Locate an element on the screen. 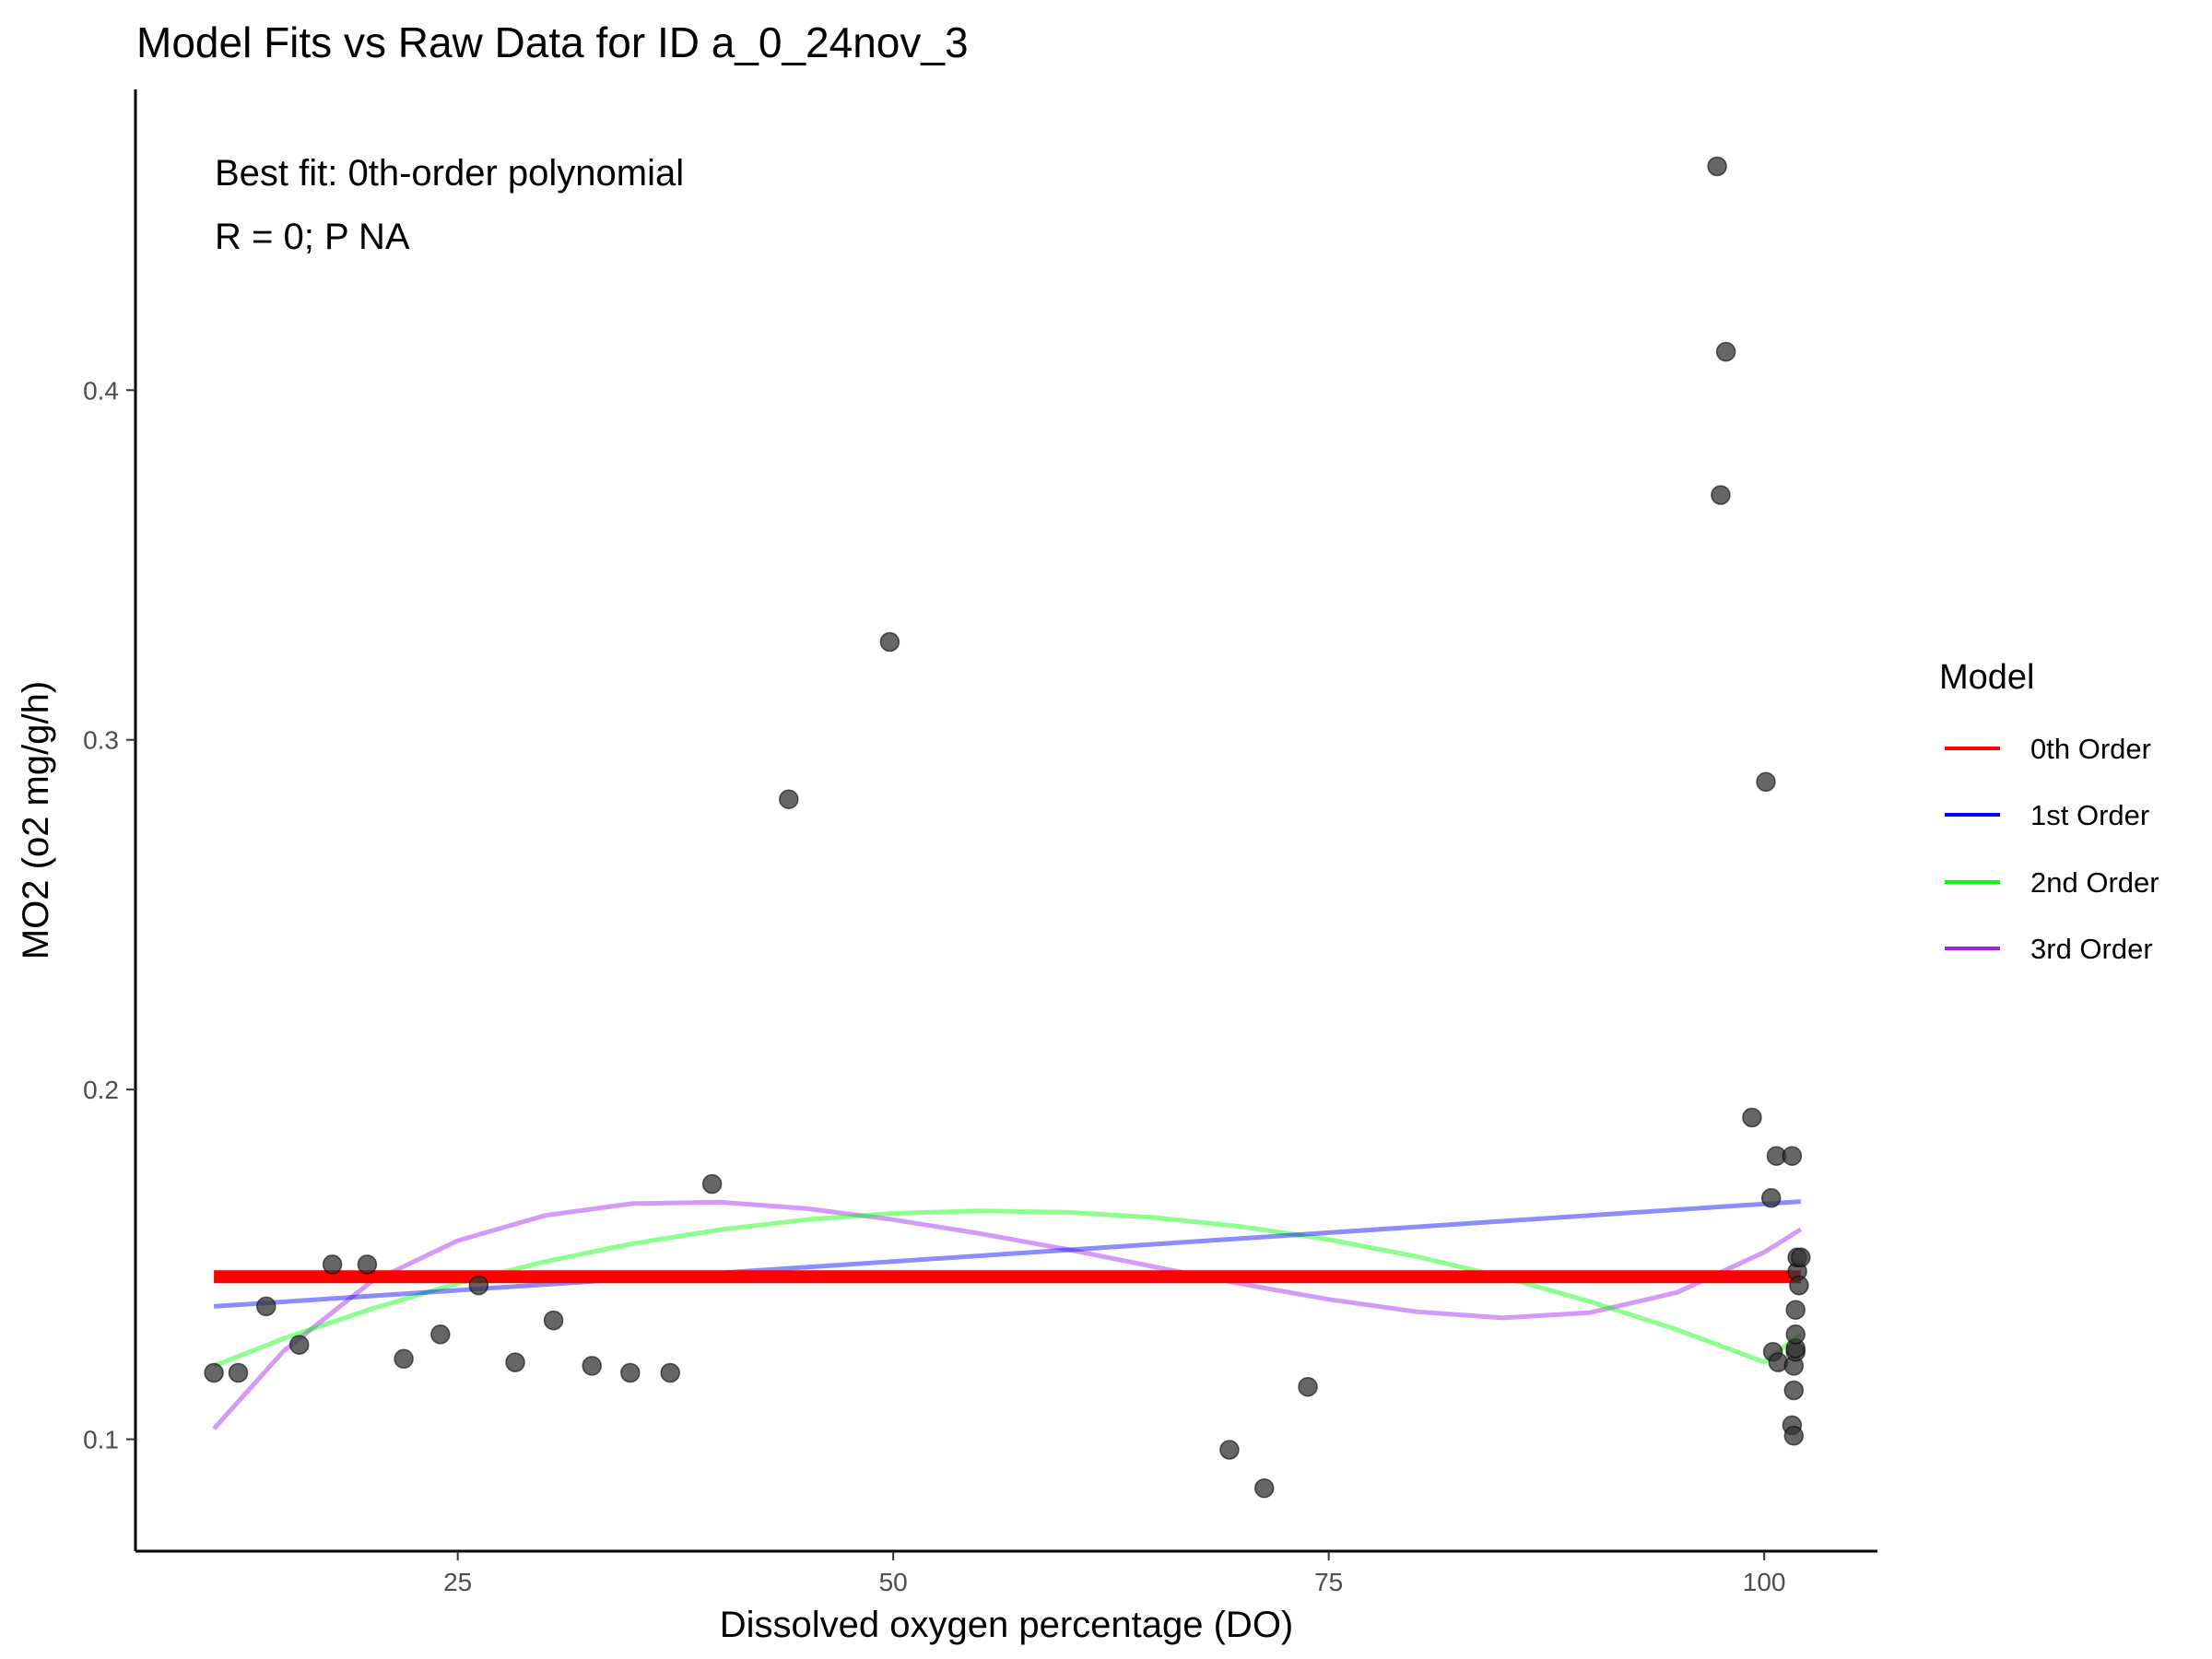 The image size is (2212, 1659). y-axis-label: MO2 (o2 mg/g/h) is located at coordinates (36, 820).